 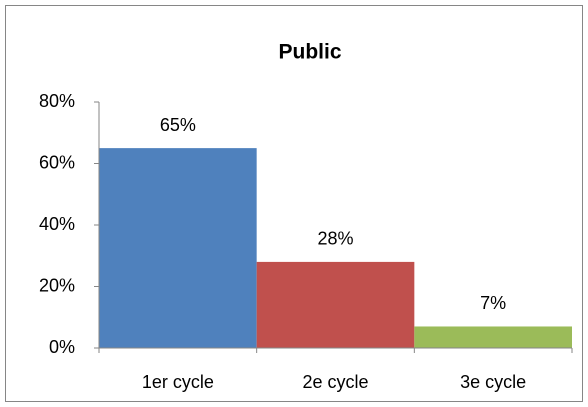 I want to click on value-label: 7%, so click(x=493, y=303).